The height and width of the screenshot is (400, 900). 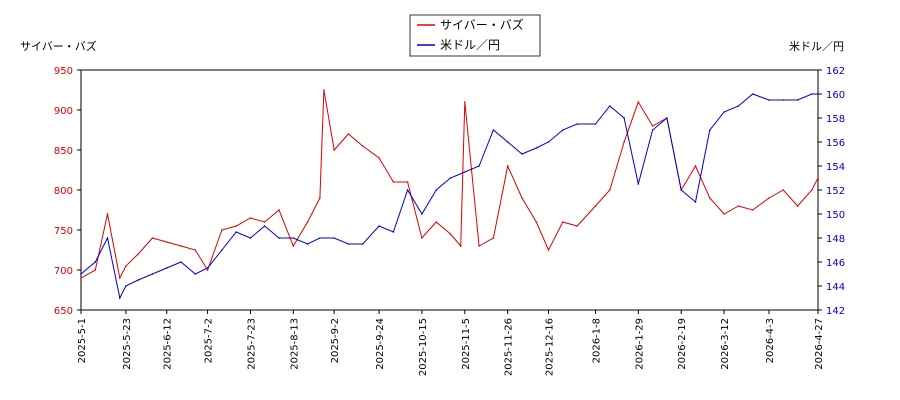 I want to click on x-tick-label: 2025-11-5, so click(x=466, y=344).